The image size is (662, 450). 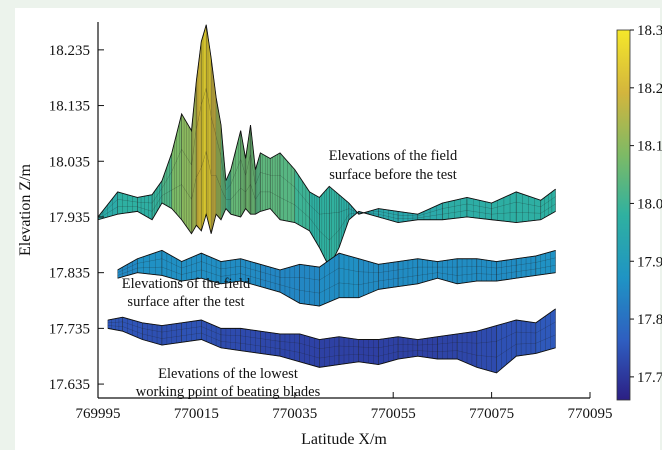 I want to click on surface-0-bottom-edge, so click(x=326, y=235).